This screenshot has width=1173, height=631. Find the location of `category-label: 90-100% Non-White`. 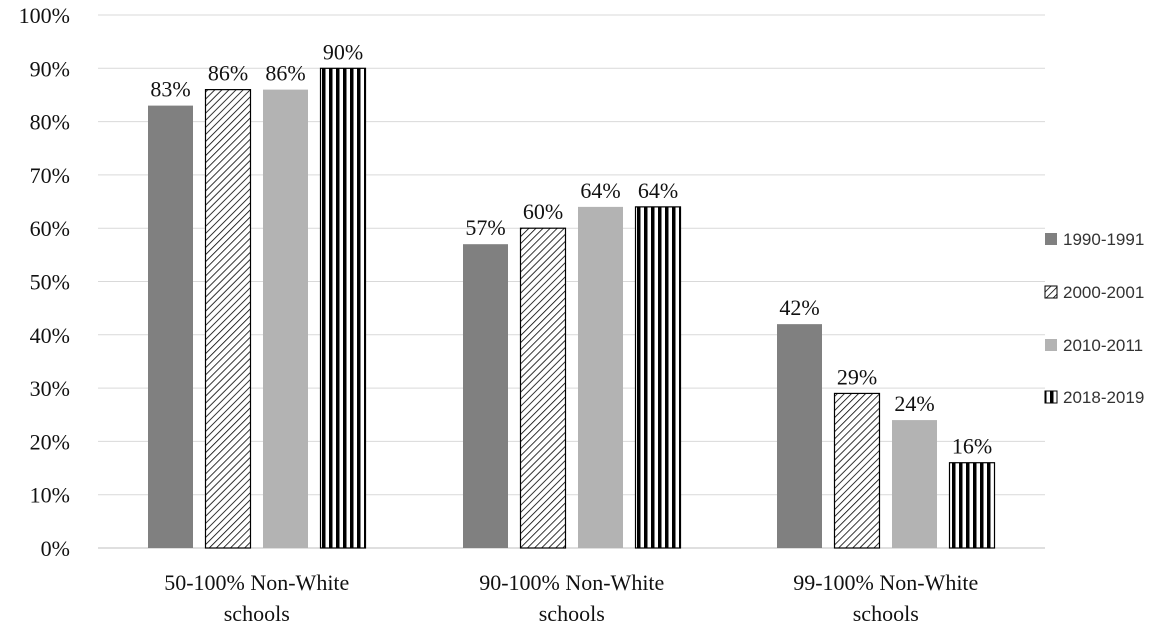

category-label: 90-100% Non-White is located at coordinates (571, 582).